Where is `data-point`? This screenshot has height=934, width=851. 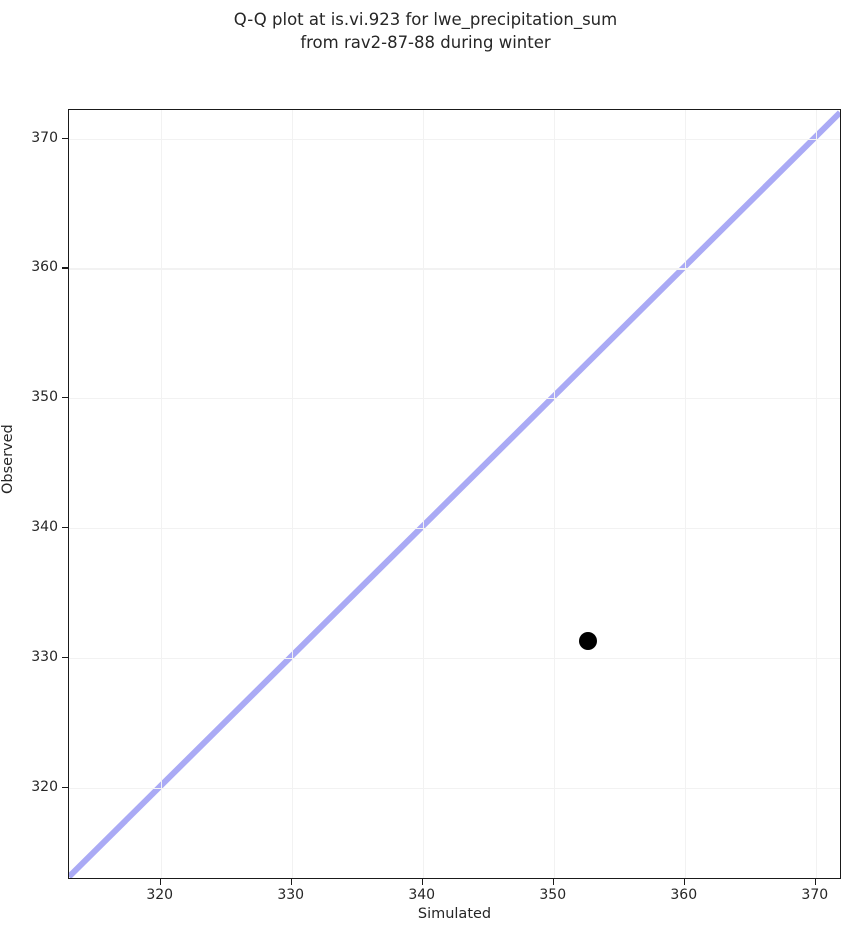 data-point is located at coordinates (587, 641).